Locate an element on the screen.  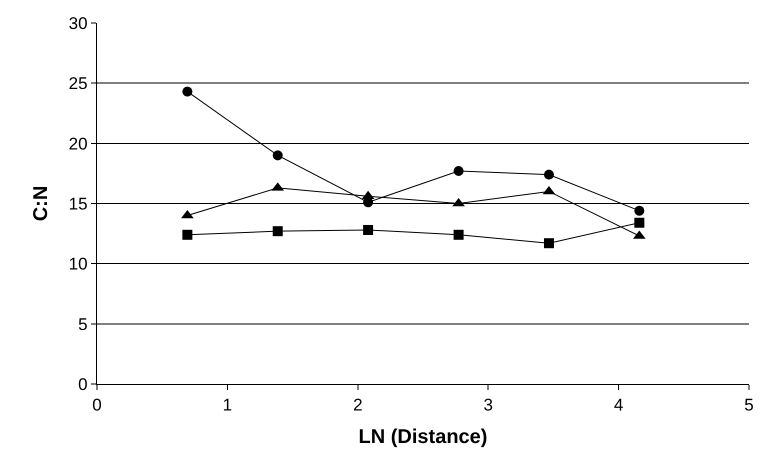
y-tick-label: 30 is located at coordinates (78, 23).